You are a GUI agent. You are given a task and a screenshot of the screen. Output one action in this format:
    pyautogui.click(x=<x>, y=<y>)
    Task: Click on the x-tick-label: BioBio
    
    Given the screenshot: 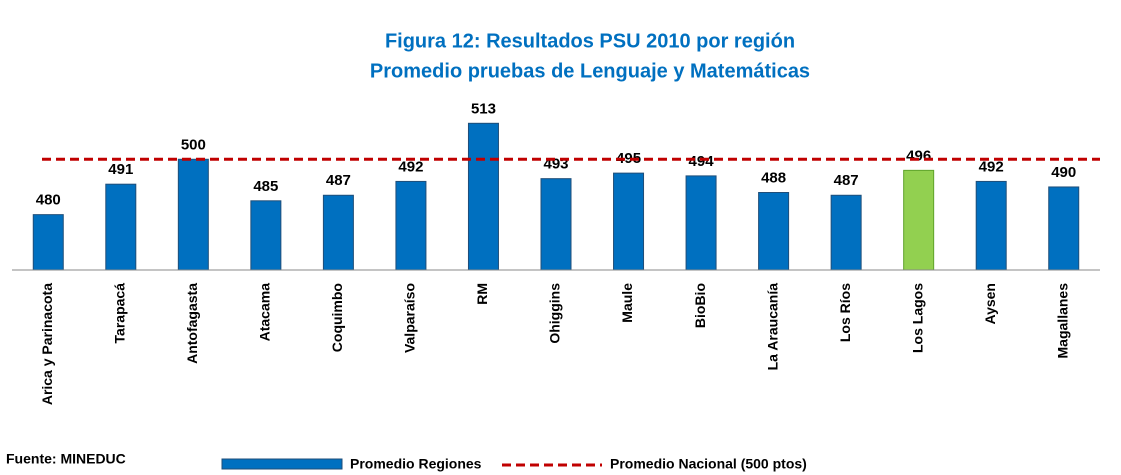 What is the action you would take?
    pyautogui.click(x=700, y=305)
    